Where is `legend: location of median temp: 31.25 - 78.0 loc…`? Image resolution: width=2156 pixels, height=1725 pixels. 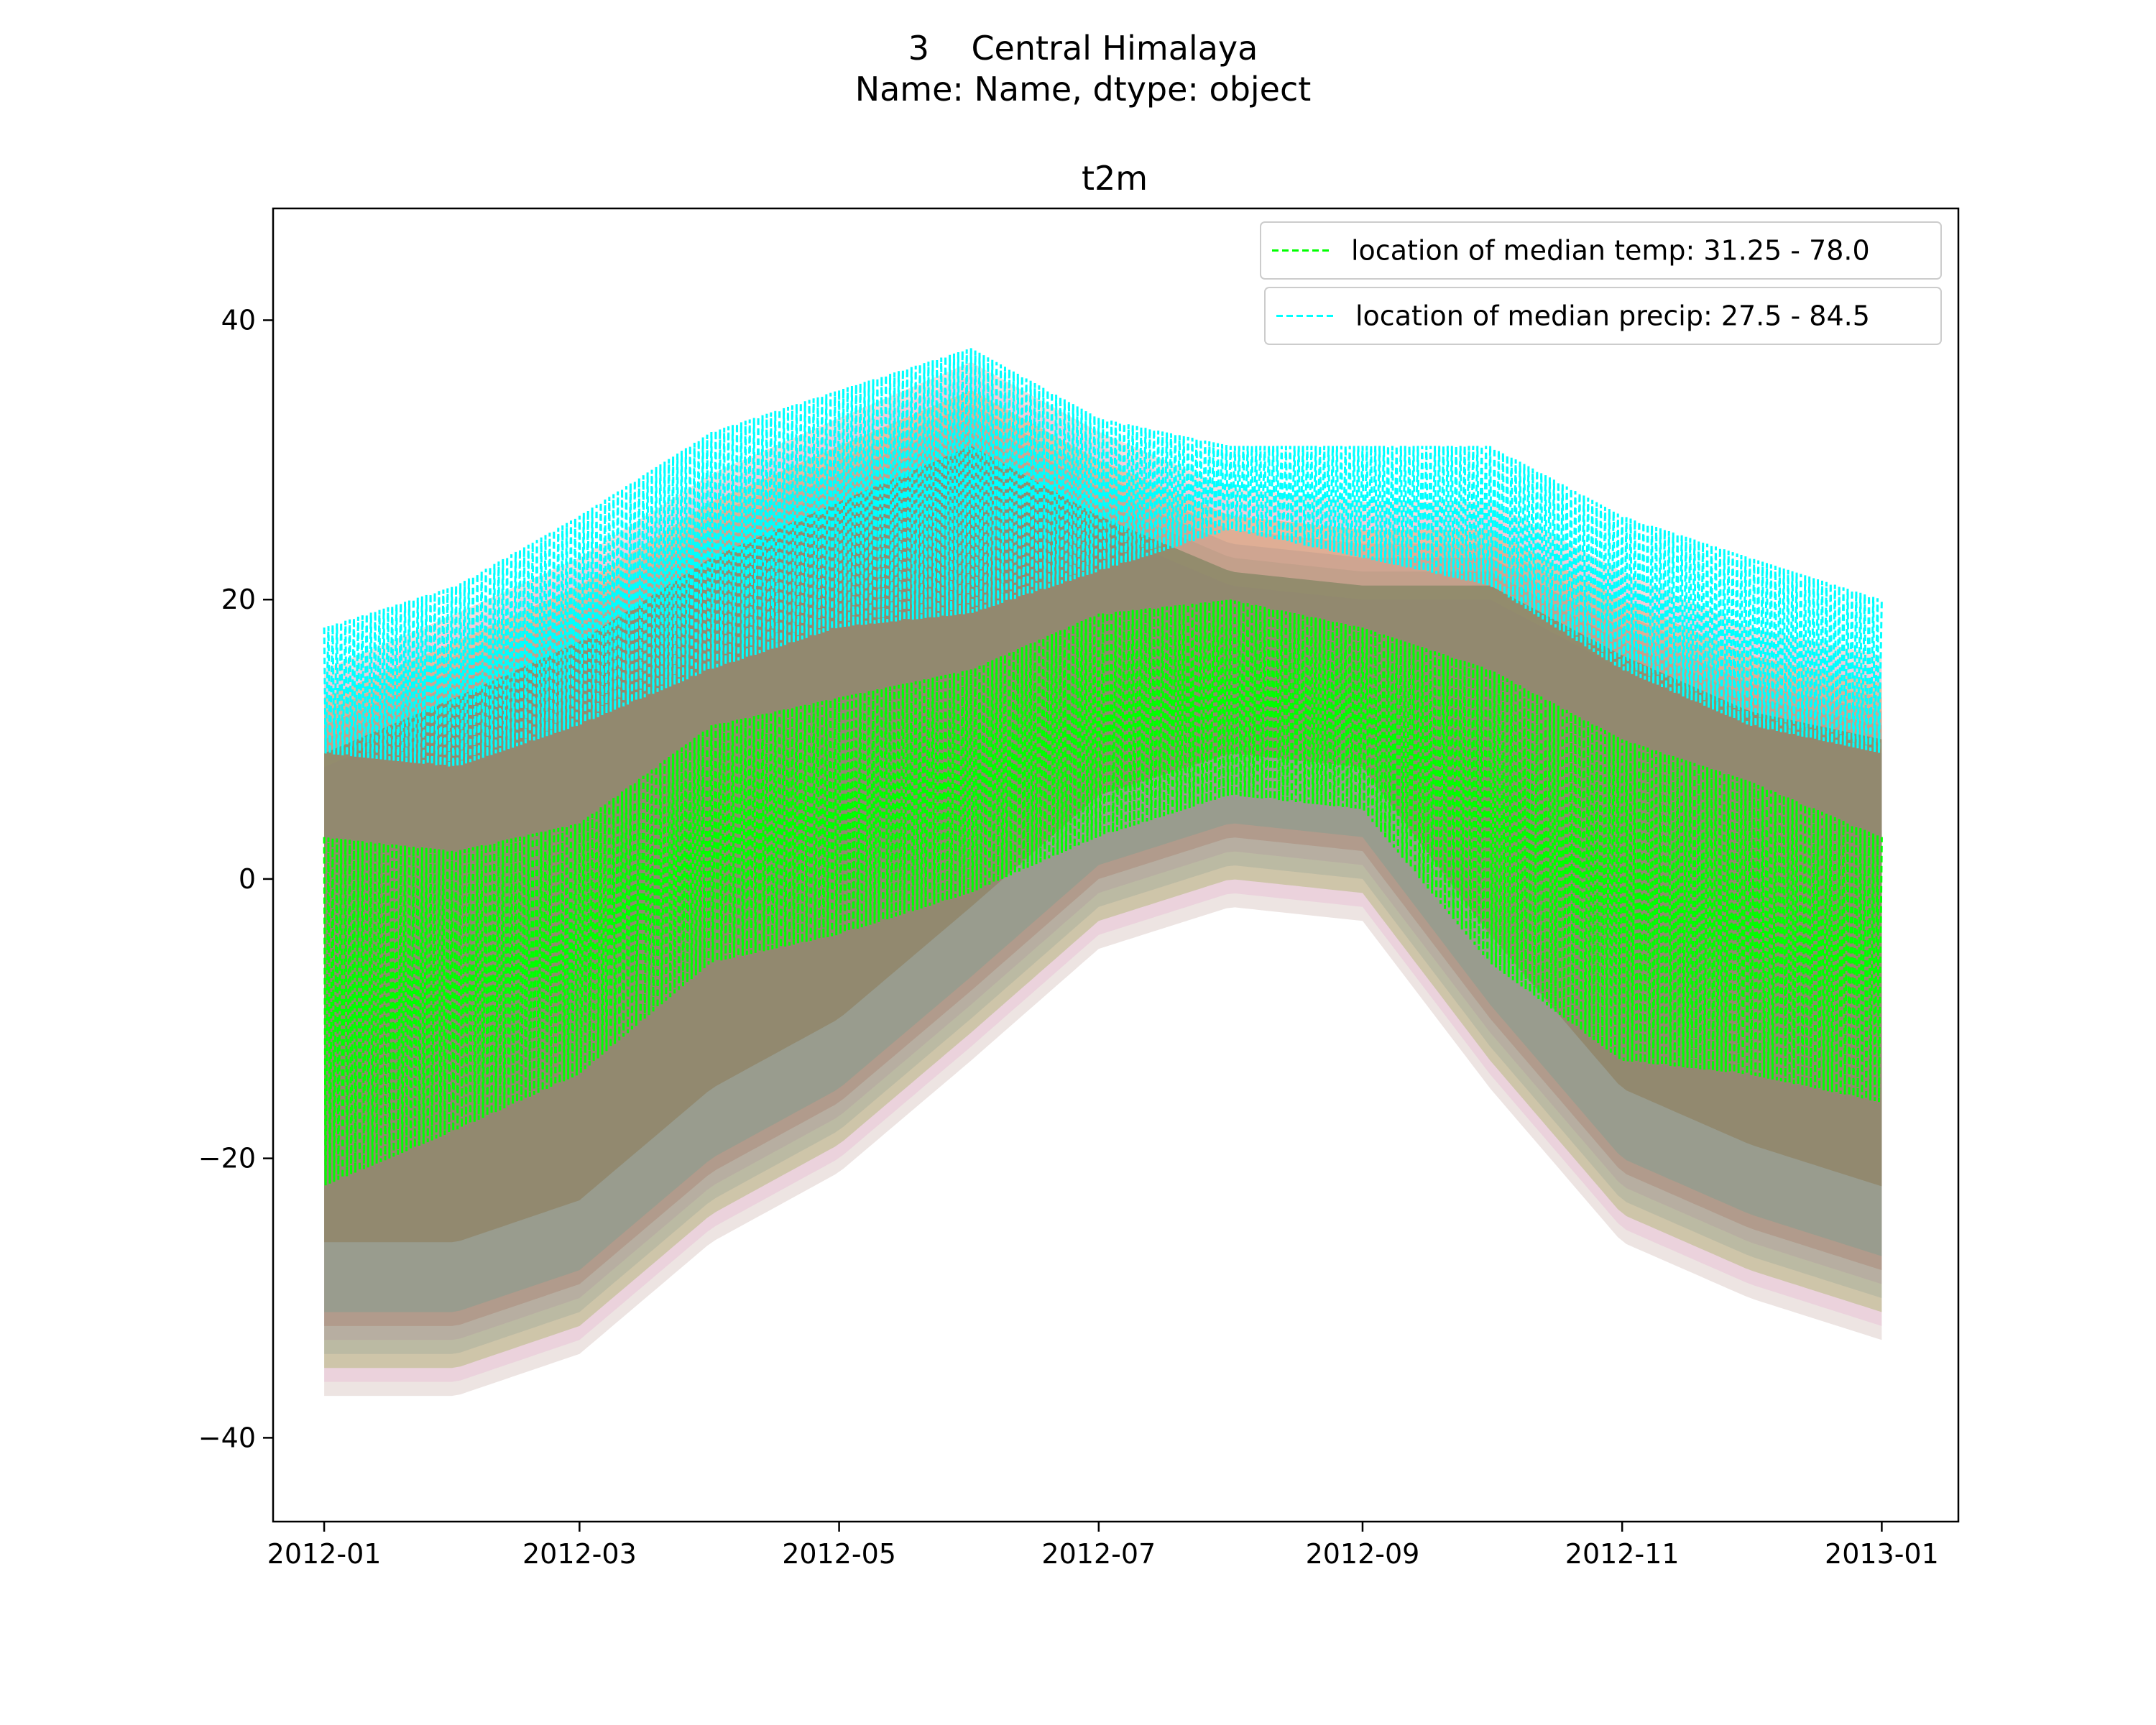
legend: location of median temp: 31.25 - 78.0 loc… is located at coordinates (1601, 283).